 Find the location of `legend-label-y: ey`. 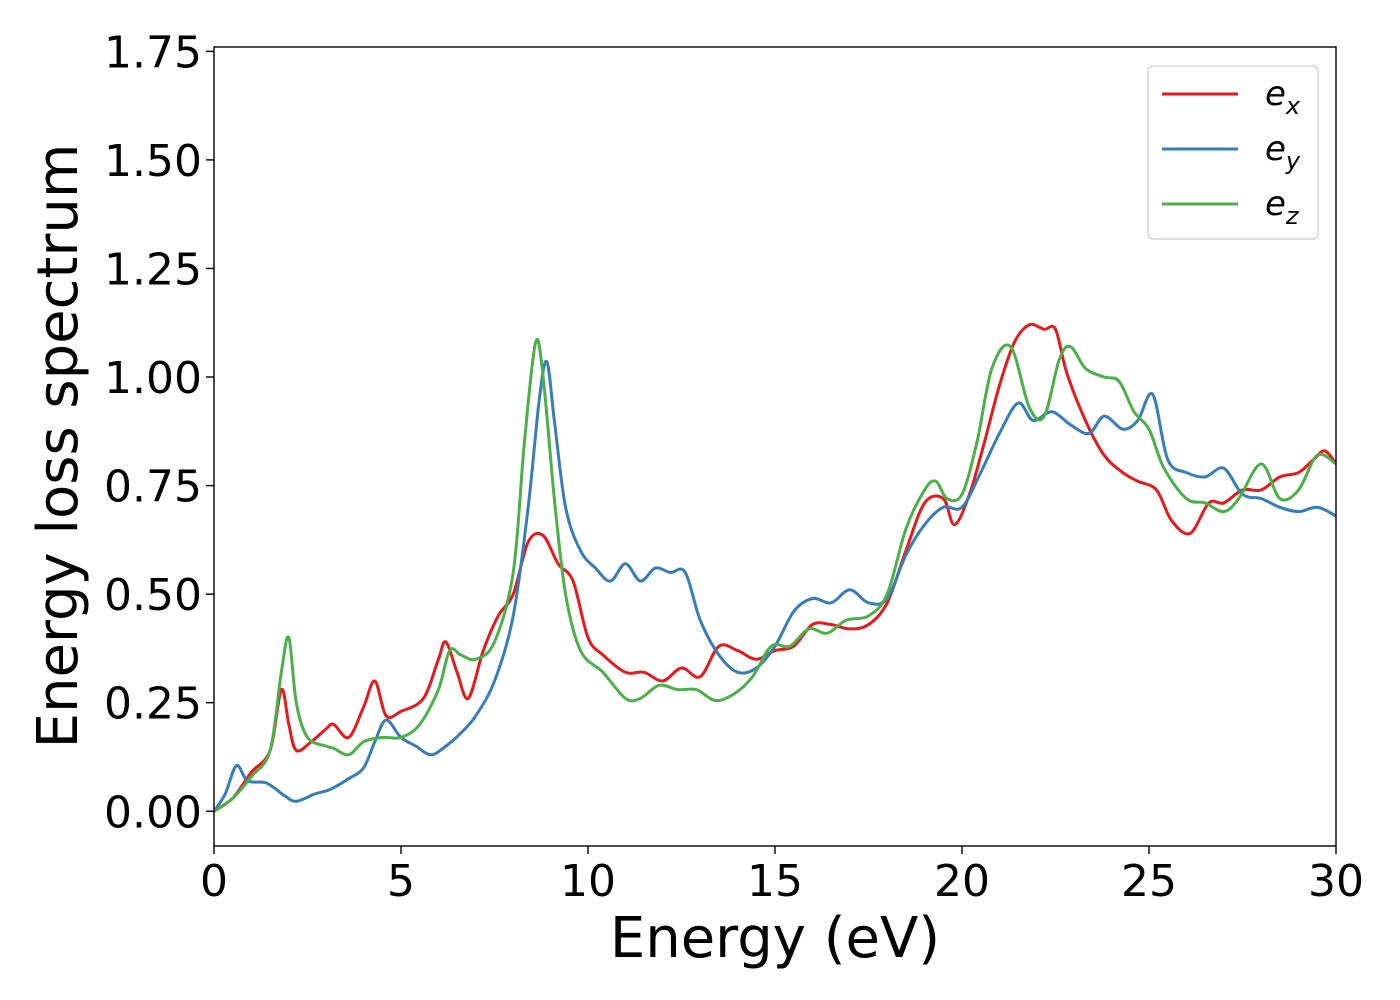

legend-label-y: ey is located at coordinates (1283, 152).